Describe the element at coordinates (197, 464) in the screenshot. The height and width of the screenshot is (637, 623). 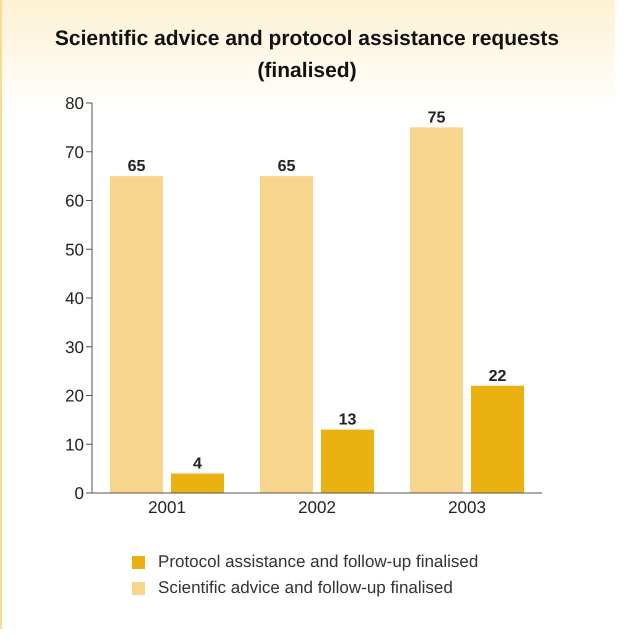
I see `data-label: 4` at that location.